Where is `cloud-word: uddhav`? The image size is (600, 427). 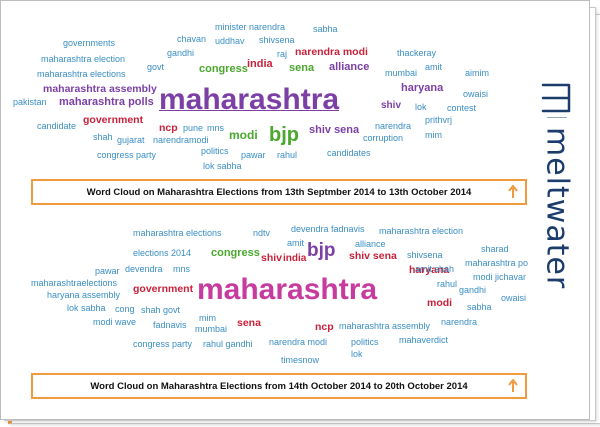
cloud-word: uddhav is located at coordinates (230, 41).